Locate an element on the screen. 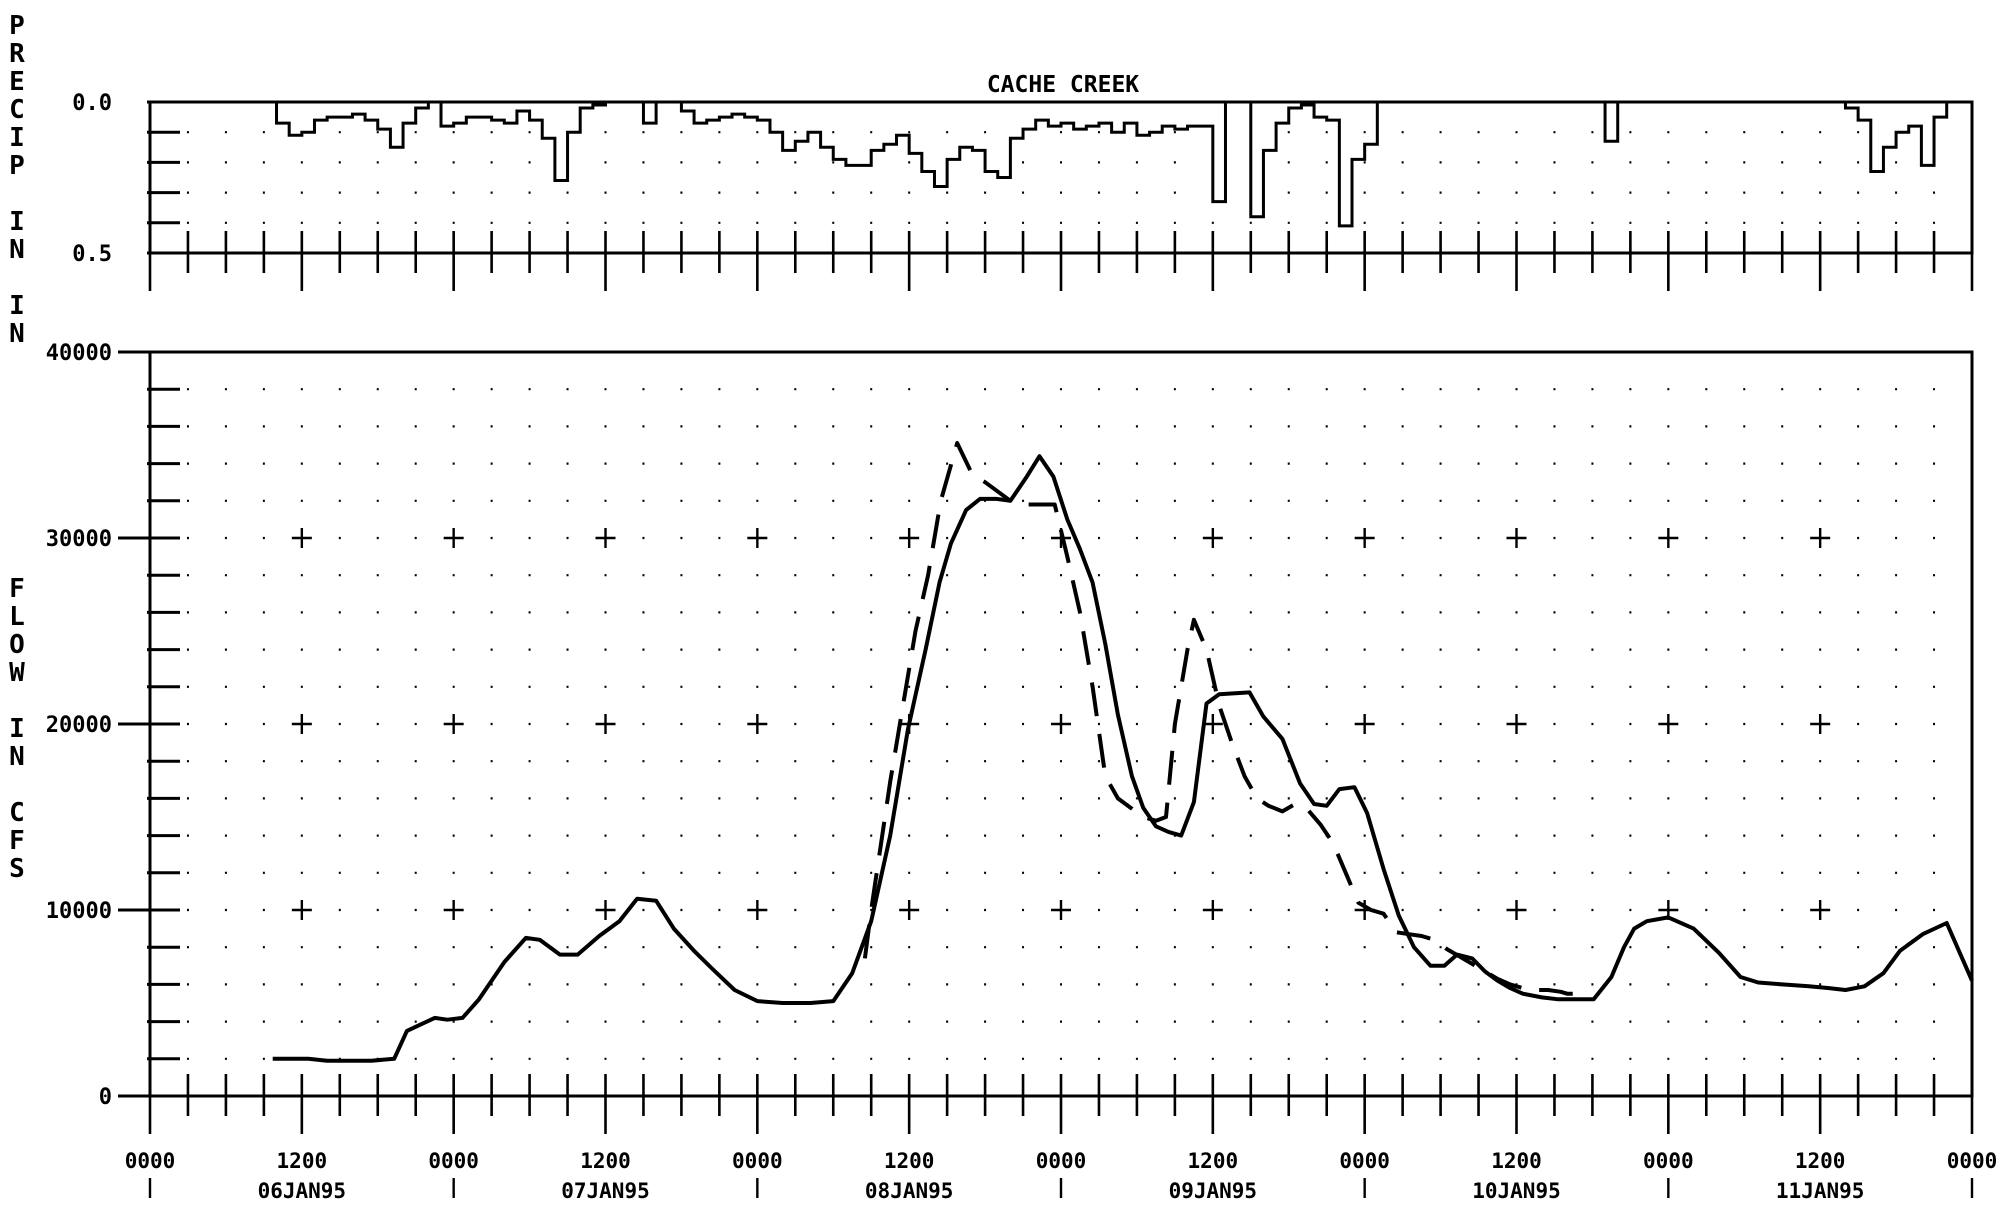  precip-y-tick-label: 0.0 is located at coordinates (92, 103).